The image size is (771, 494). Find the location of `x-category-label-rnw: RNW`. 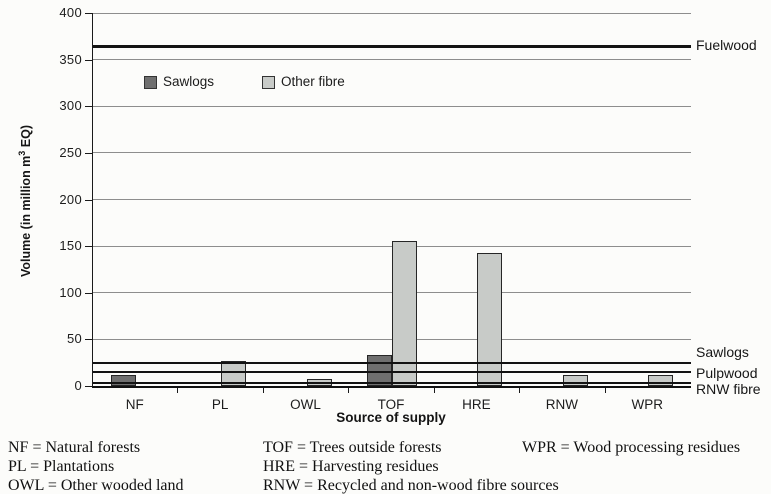

x-category-label-rnw: RNW is located at coordinates (561, 404).